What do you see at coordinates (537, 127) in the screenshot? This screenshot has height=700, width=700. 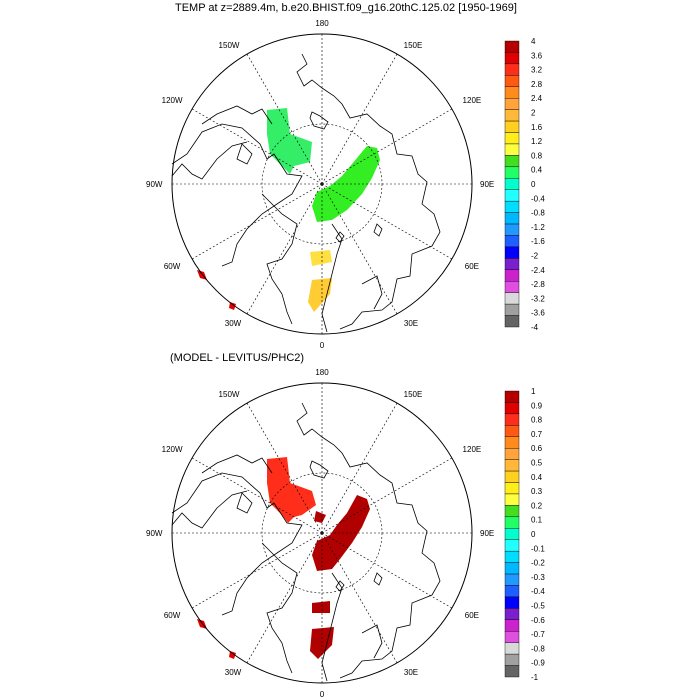 I see `colorbar-label: 1.6` at bounding box center [537, 127].